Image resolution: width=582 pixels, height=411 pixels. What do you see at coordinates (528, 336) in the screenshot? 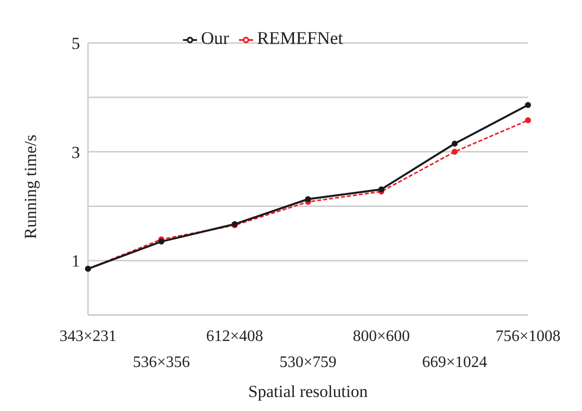
I see `x-tick-label: 756×1008` at bounding box center [528, 336].